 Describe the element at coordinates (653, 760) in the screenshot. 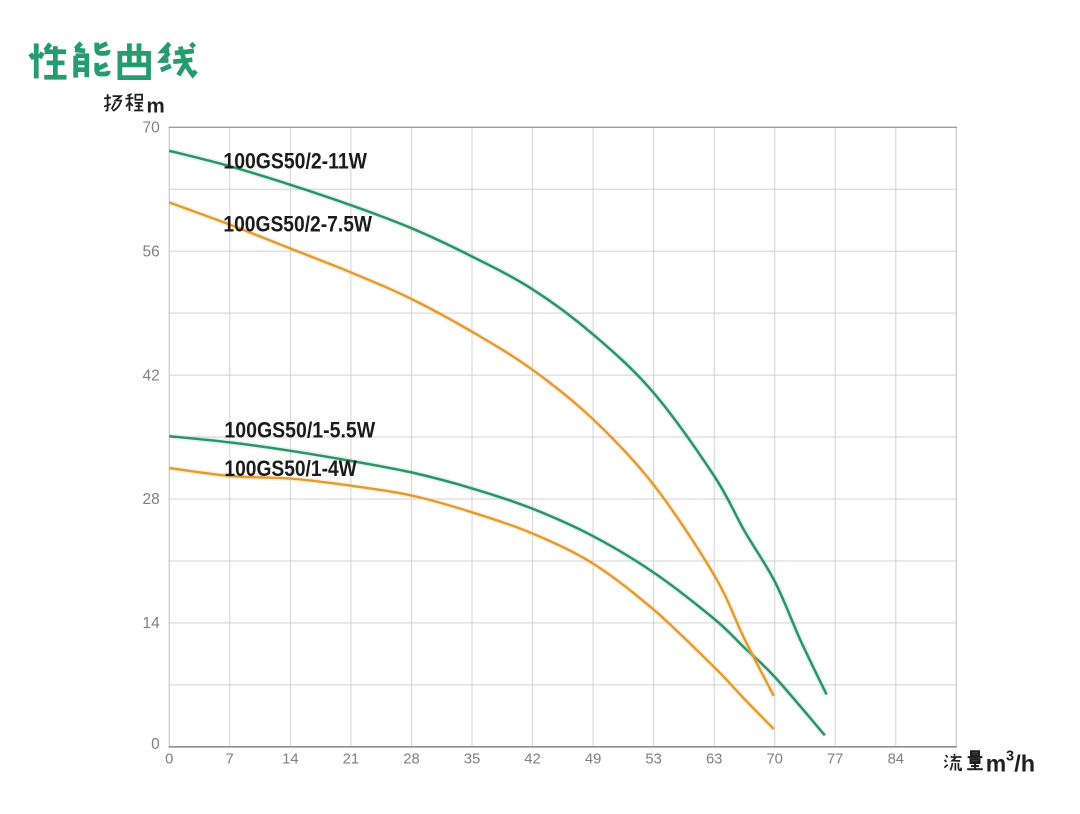

I see `svg-text: 53` at that location.